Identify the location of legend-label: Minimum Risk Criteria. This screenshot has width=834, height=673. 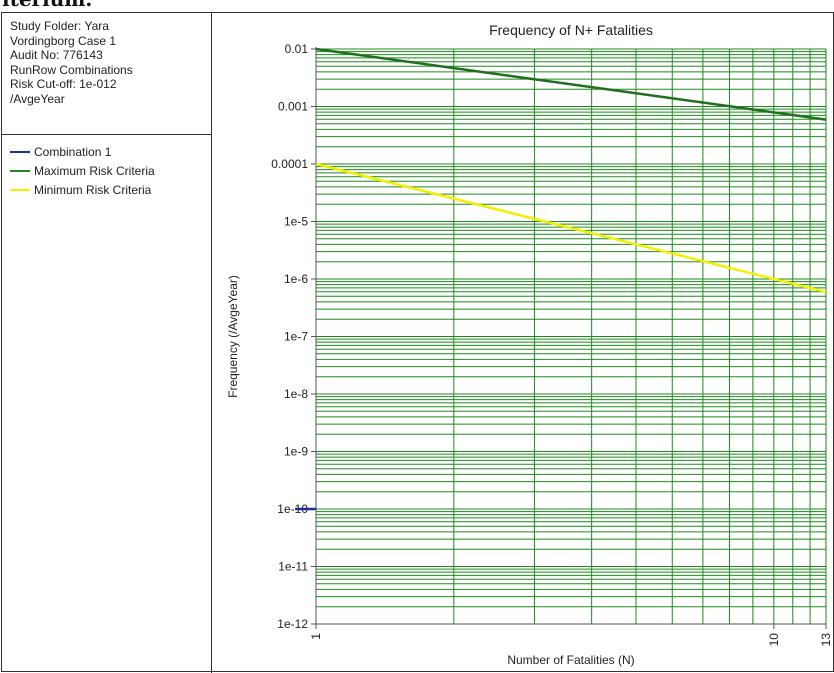
(93, 190).